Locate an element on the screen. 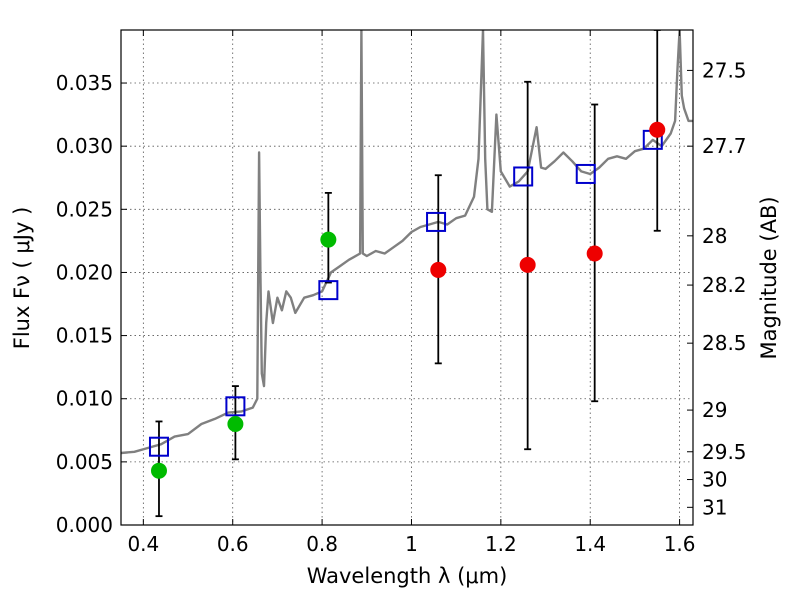 This screenshot has width=800, height=600. y-axis-label: Flux Fν ( μJy ) is located at coordinates (22, 278).